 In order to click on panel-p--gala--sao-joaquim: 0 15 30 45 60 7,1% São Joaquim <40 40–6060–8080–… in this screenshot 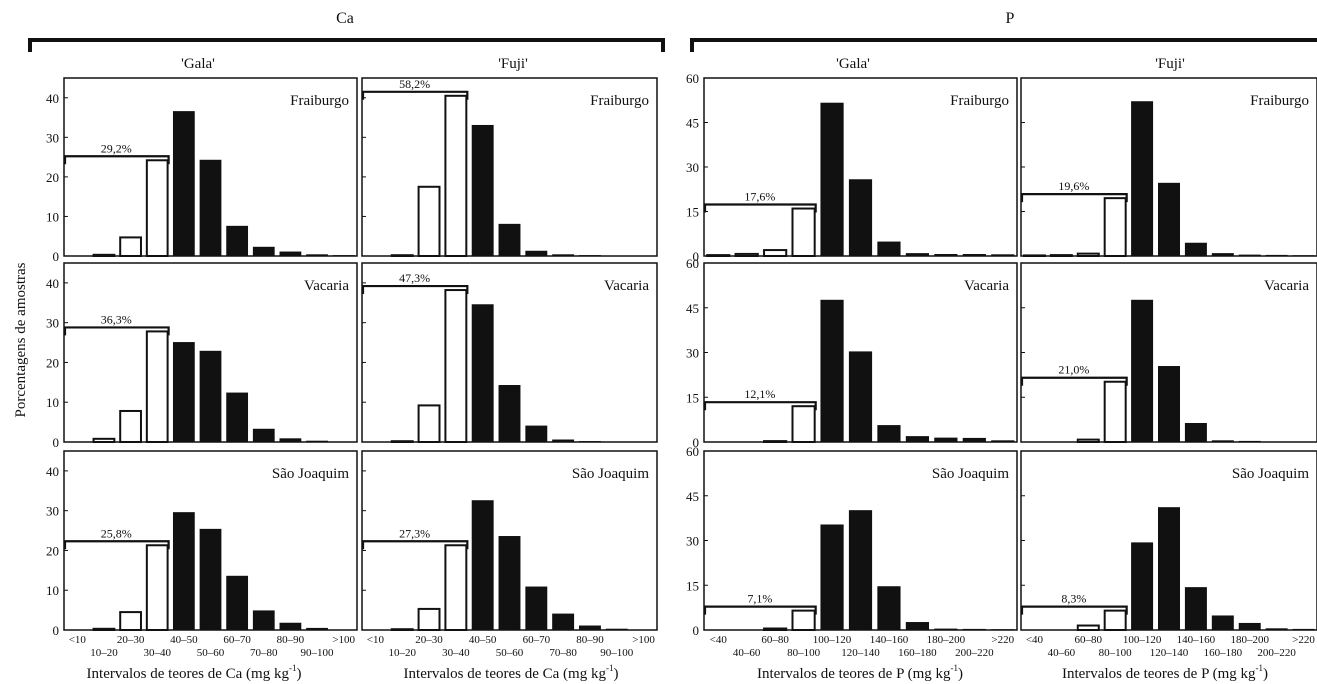, I will do `click(852, 551)`.